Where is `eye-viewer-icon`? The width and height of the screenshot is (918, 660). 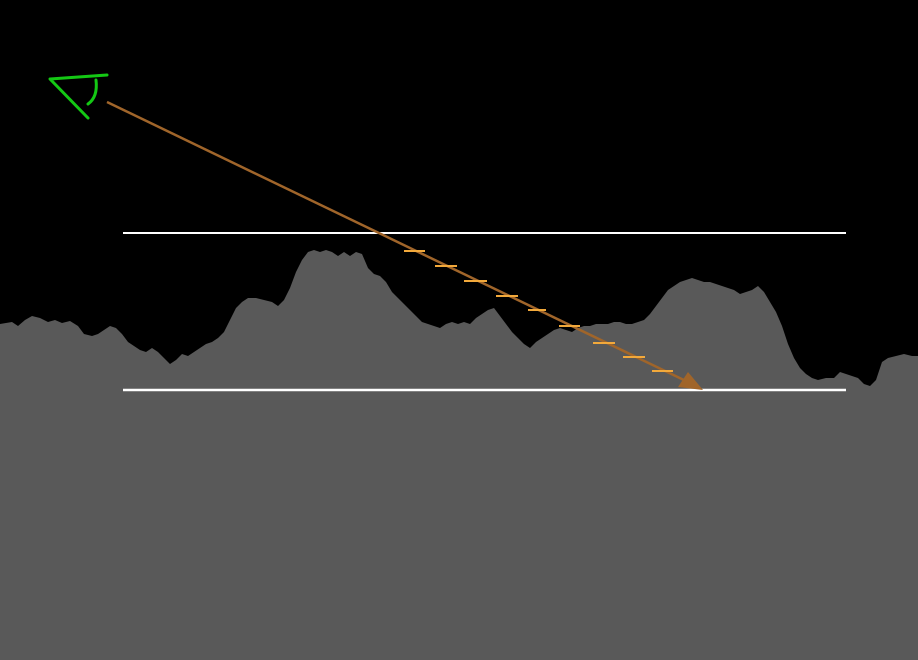 eye-viewer-icon is located at coordinates (78, 96).